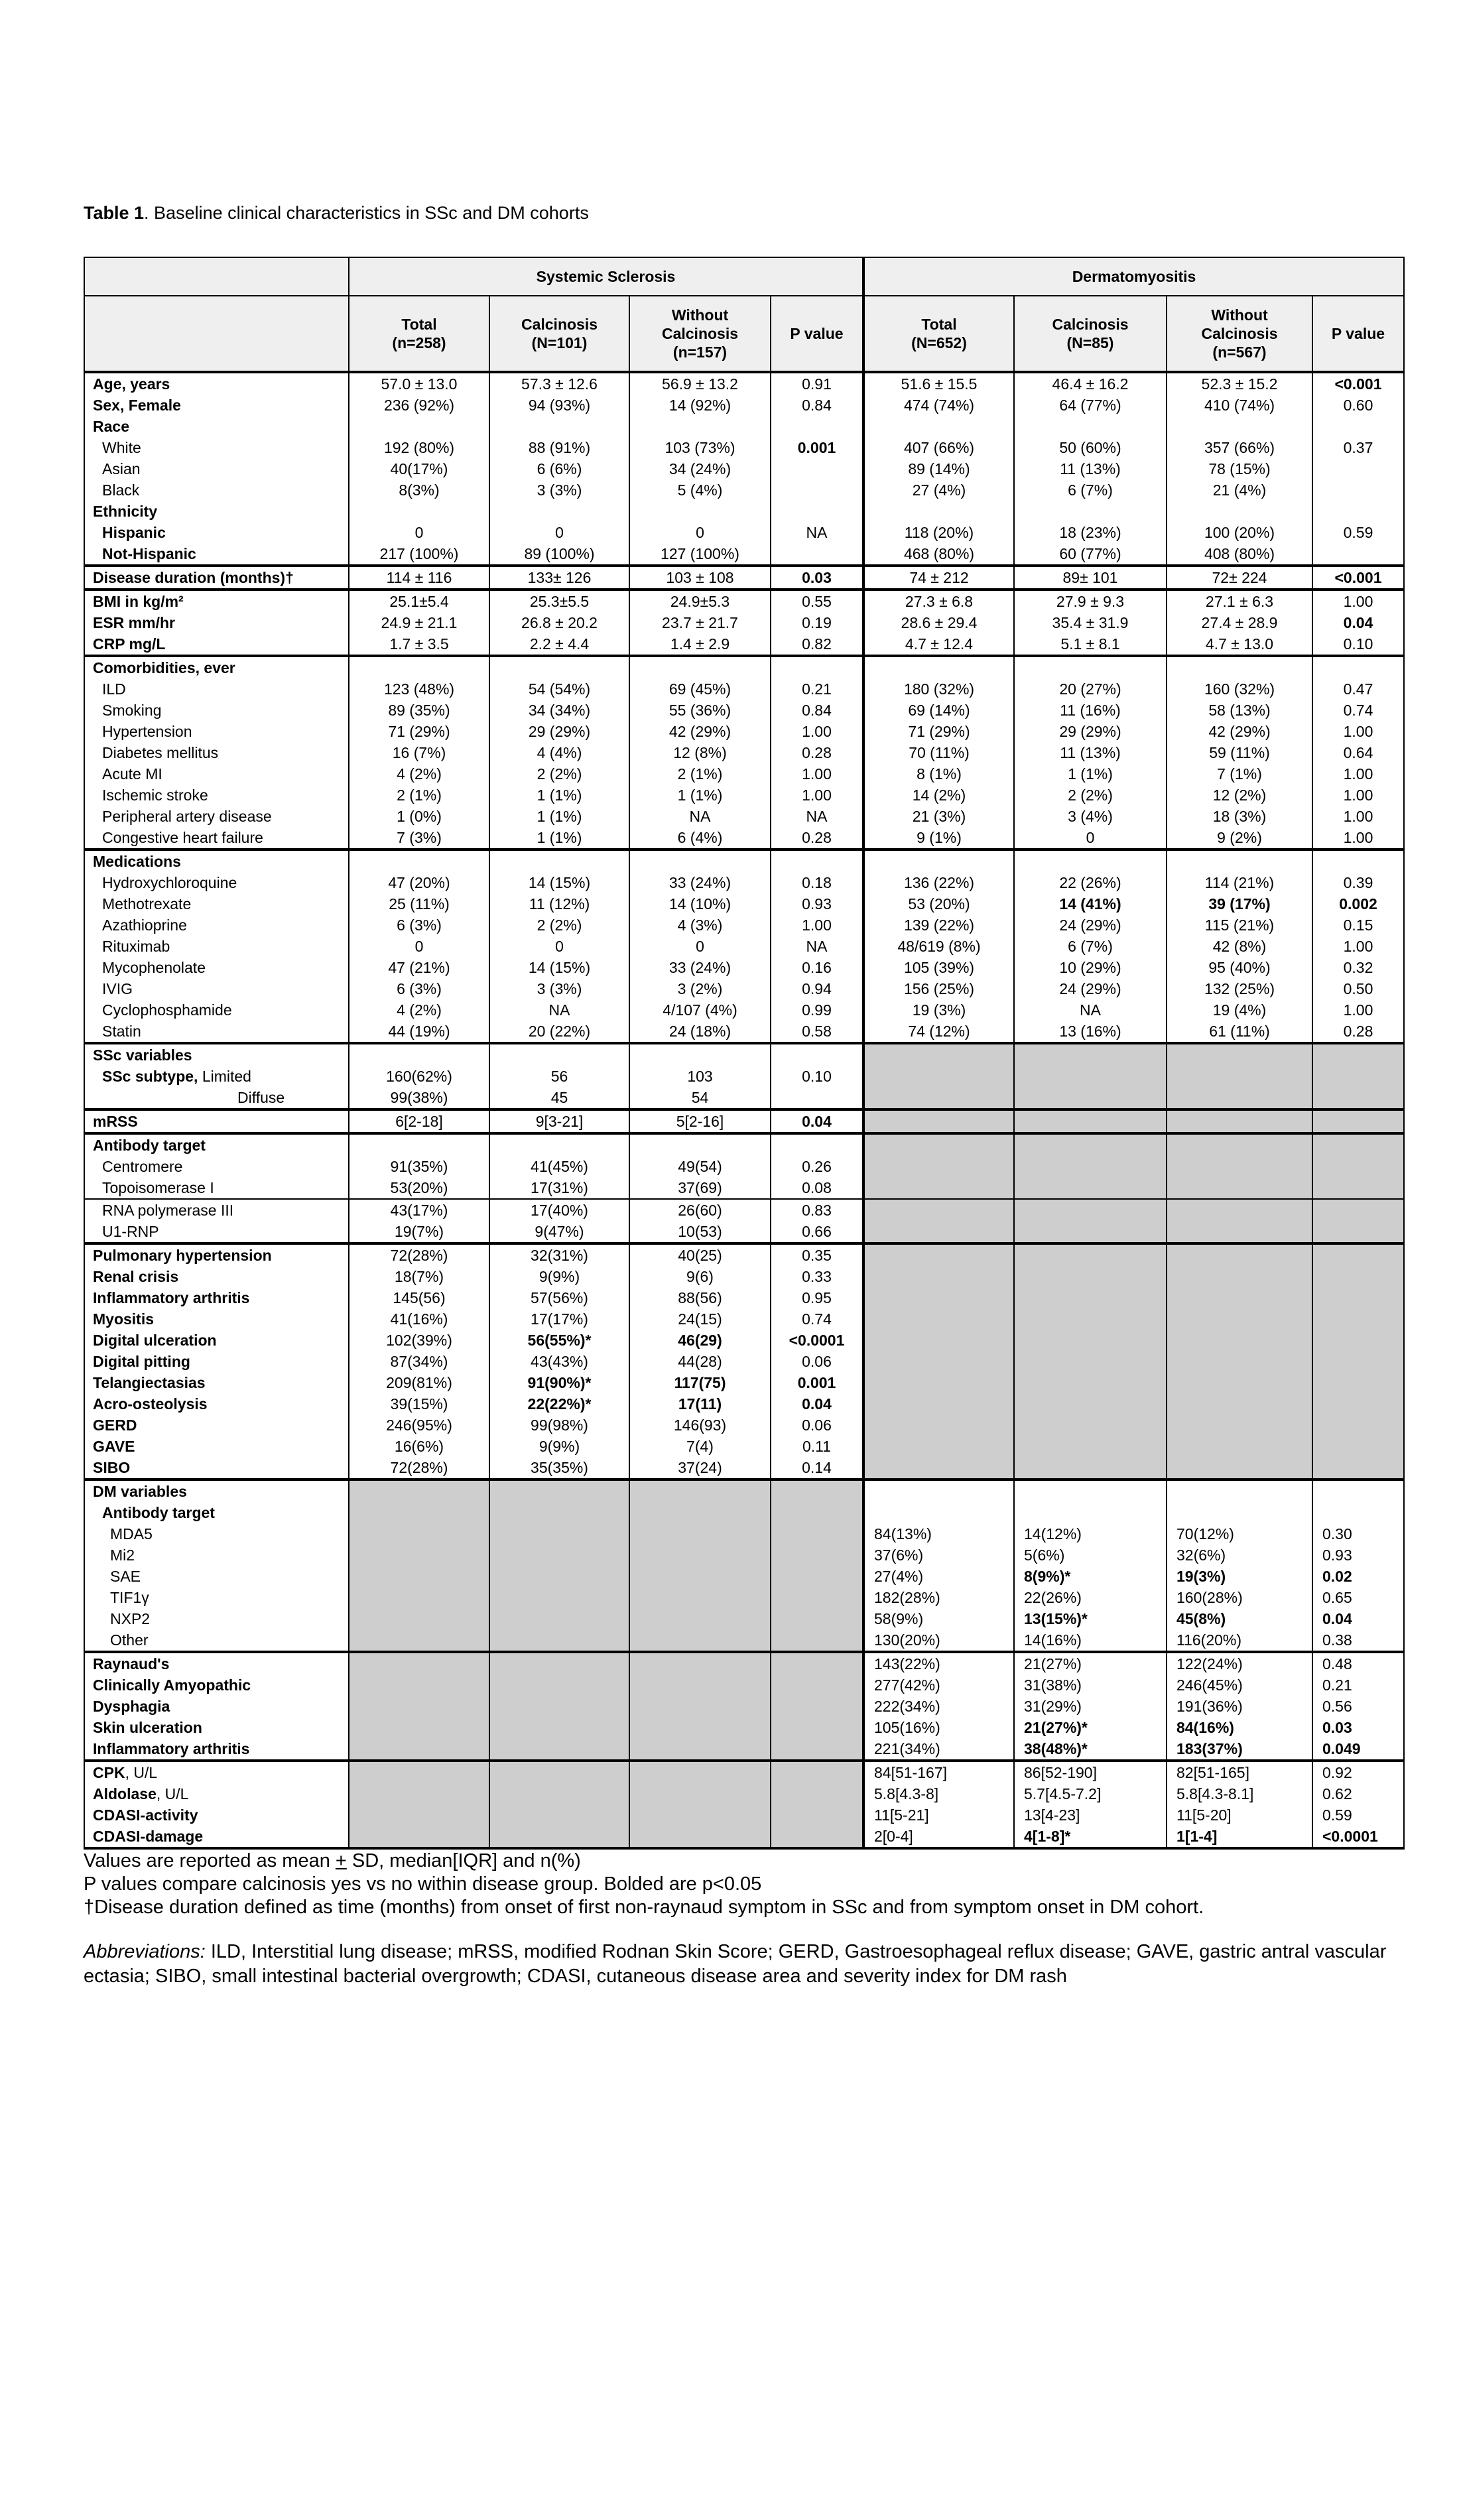 Image resolution: width=1459 pixels, height=2520 pixels. I want to click on row-label: Smoking, so click(216, 710).